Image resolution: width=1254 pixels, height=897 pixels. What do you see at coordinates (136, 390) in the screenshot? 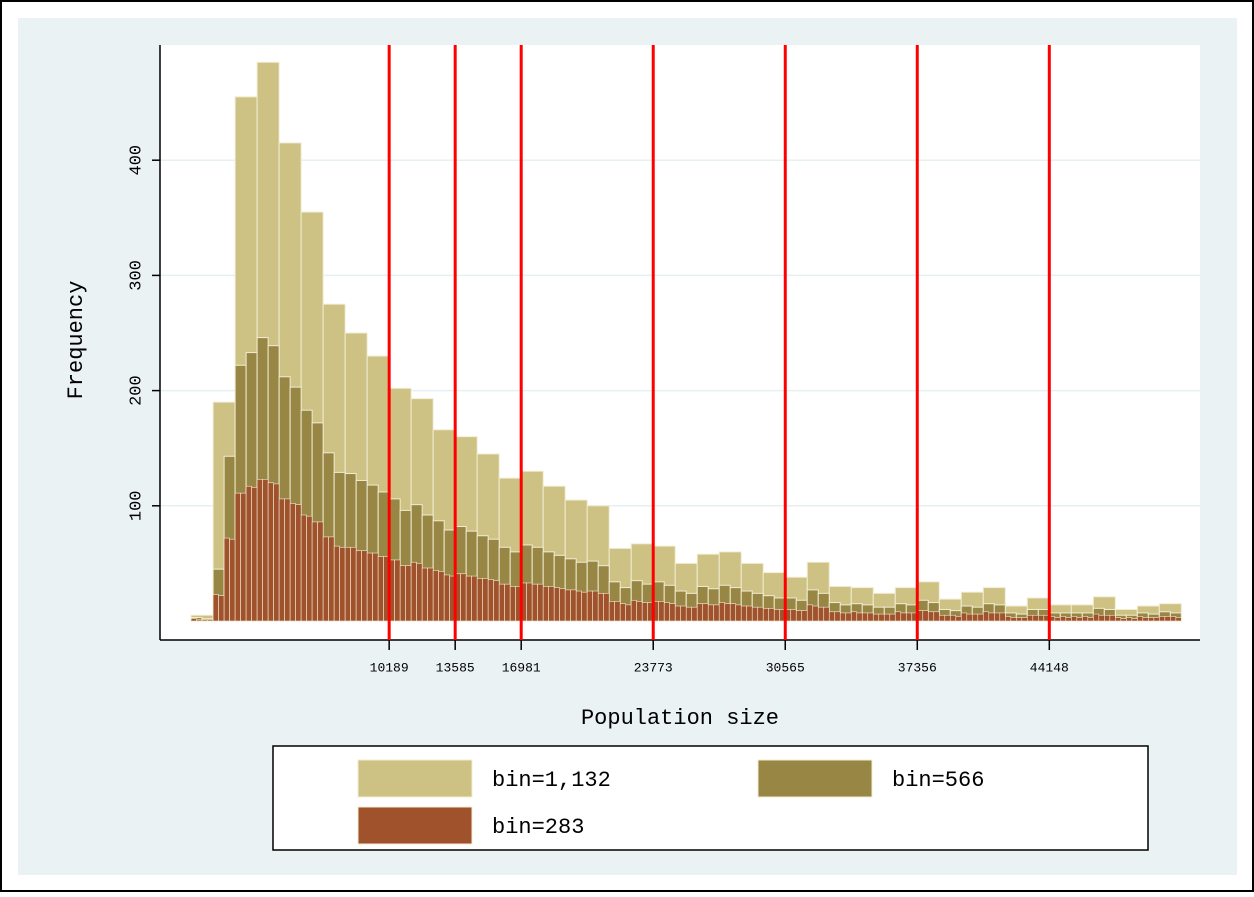
I see `y-tick-label: 200` at bounding box center [136, 390].